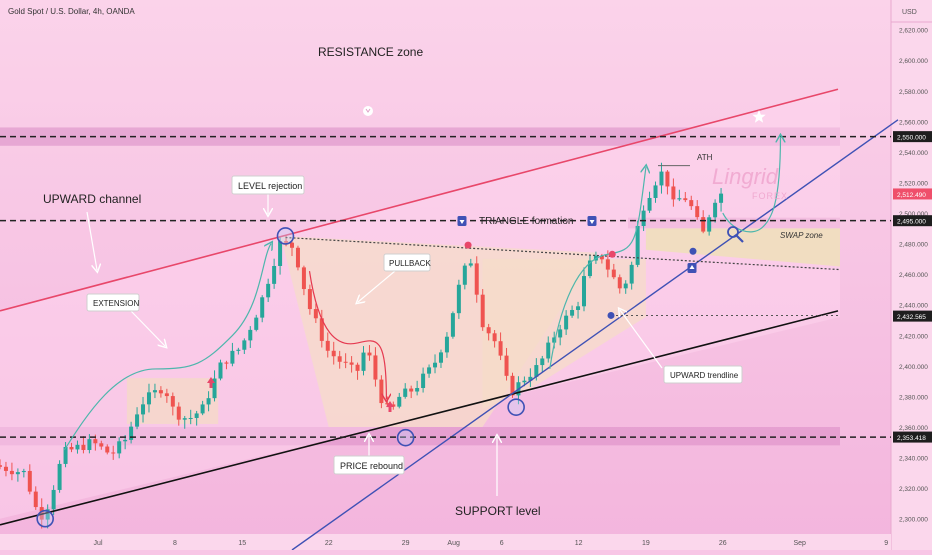 The image size is (932, 555). I want to click on y-tick-label: 2,620.000, so click(913, 31).